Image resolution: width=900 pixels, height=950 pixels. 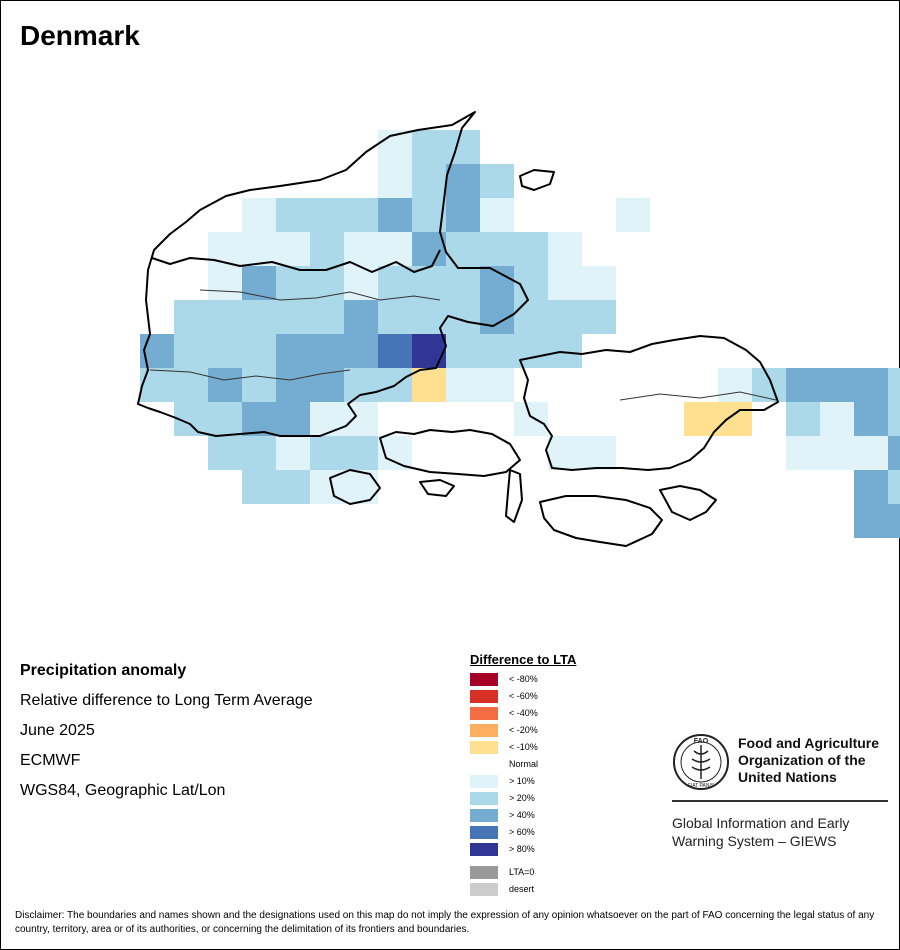 What do you see at coordinates (761, 823) in the screenshot?
I see `giews-line1: Global Information and Early` at bounding box center [761, 823].